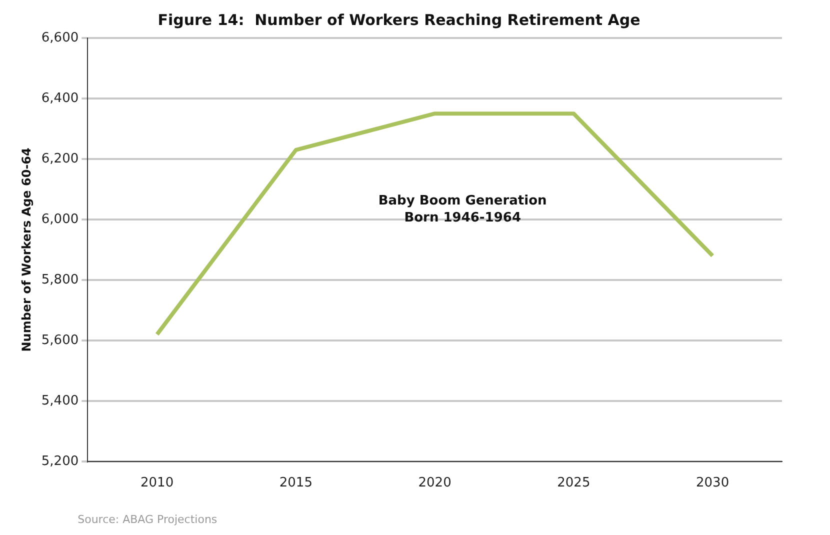  What do you see at coordinates (60, 340) in the screenshot?
I see `y-tick-label: 5,600` at bounding box center [60, 340].